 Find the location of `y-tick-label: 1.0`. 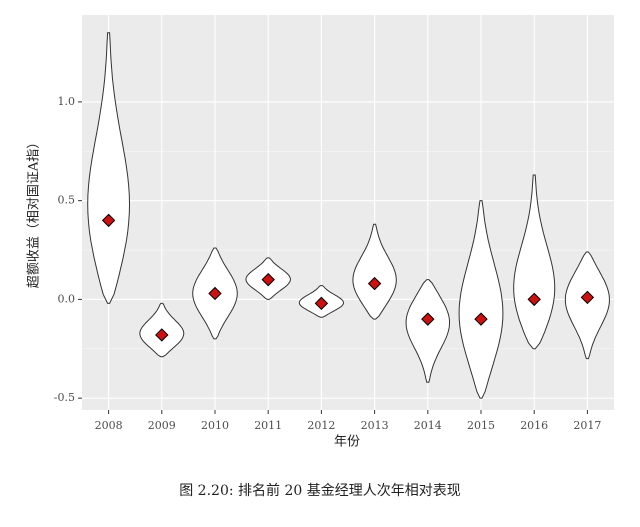

y-tick-label: 1.0 is located at coordinates (67, 101).